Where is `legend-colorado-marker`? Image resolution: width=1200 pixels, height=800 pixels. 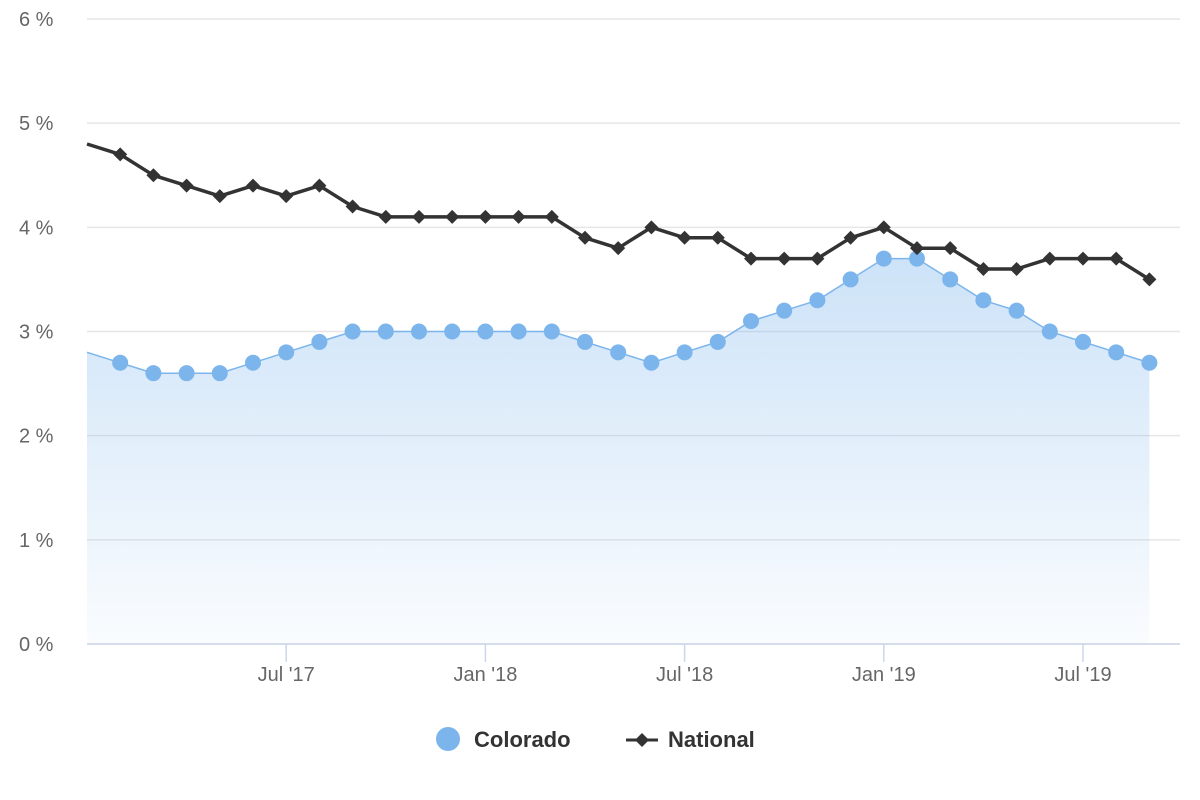 legend-colorado-marker is located at coordinates (448, 739).